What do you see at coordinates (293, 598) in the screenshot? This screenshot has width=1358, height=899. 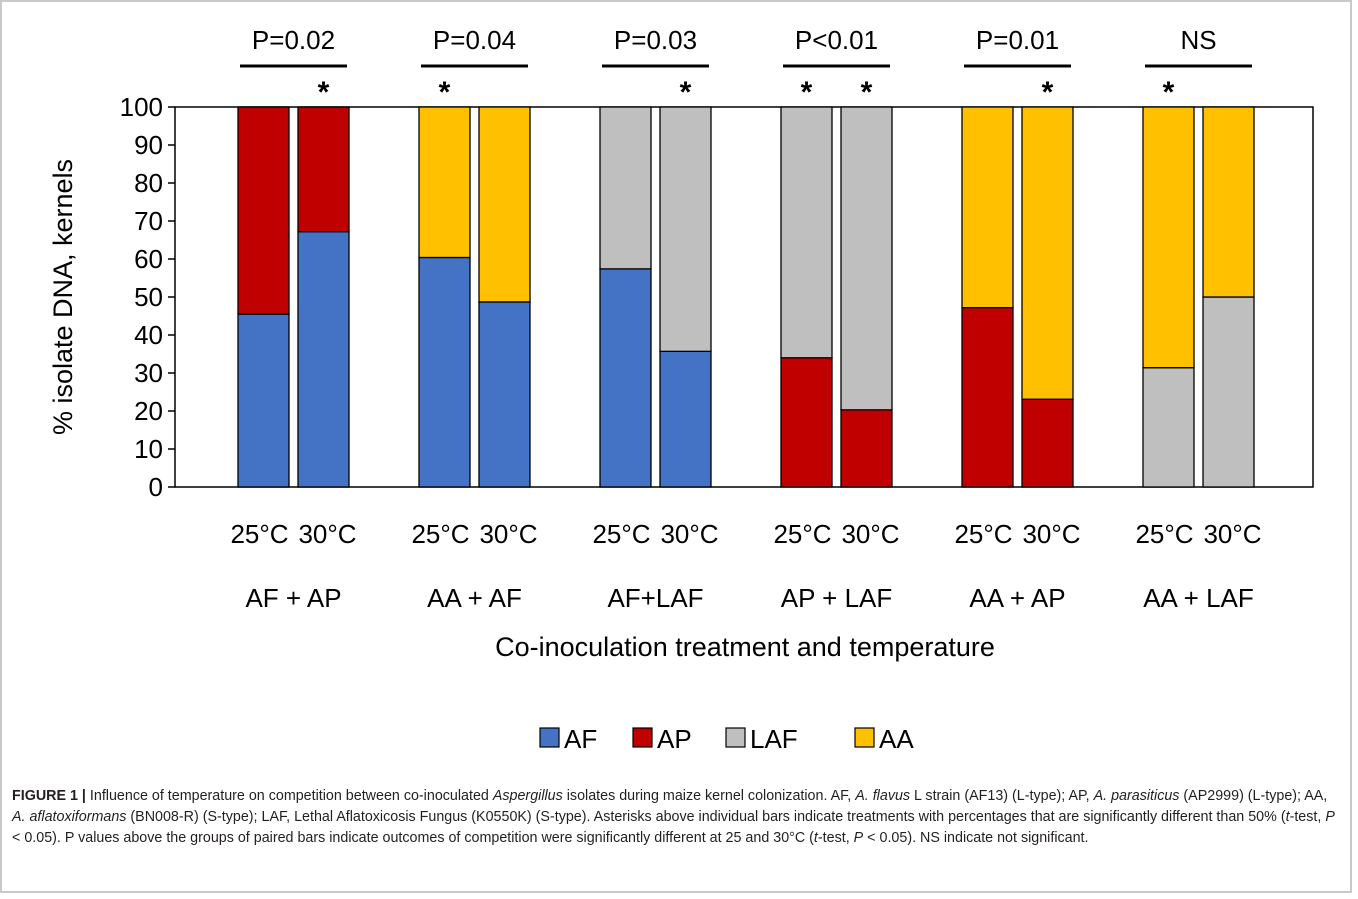 I see `group-label: AF + AP` at bounding box center [293, 598].